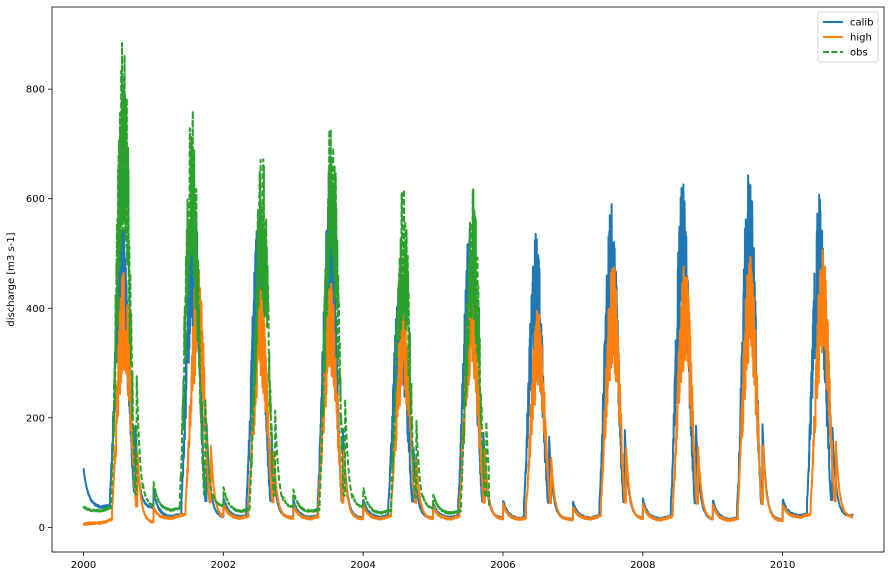 This screenshot has height=575, width=891. What do you see at coordinates (35, 309) in the screenshot?
I see `y-tick-label: 400` at bounding box center [35, 309].